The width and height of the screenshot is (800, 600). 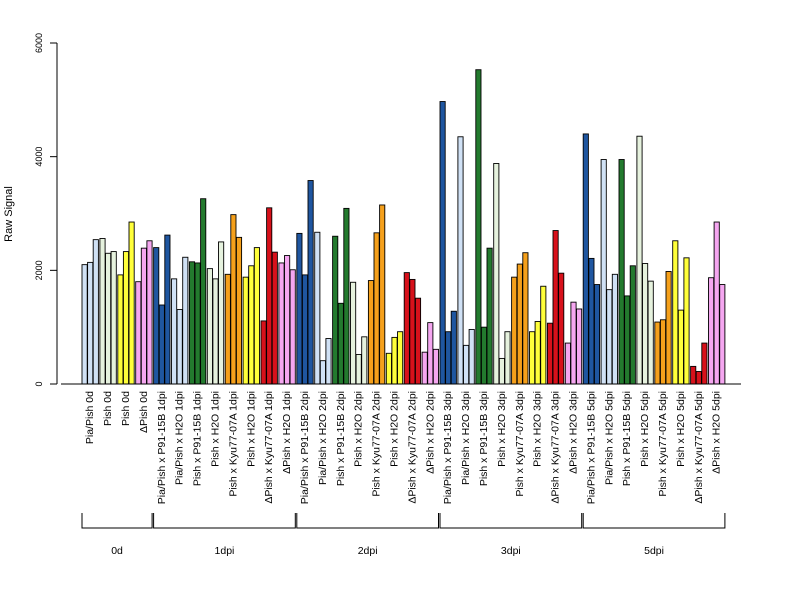 I want to click on x-tick-label: Pia/Pish x P91-15B 2dpi, so click(x=305, y=447).